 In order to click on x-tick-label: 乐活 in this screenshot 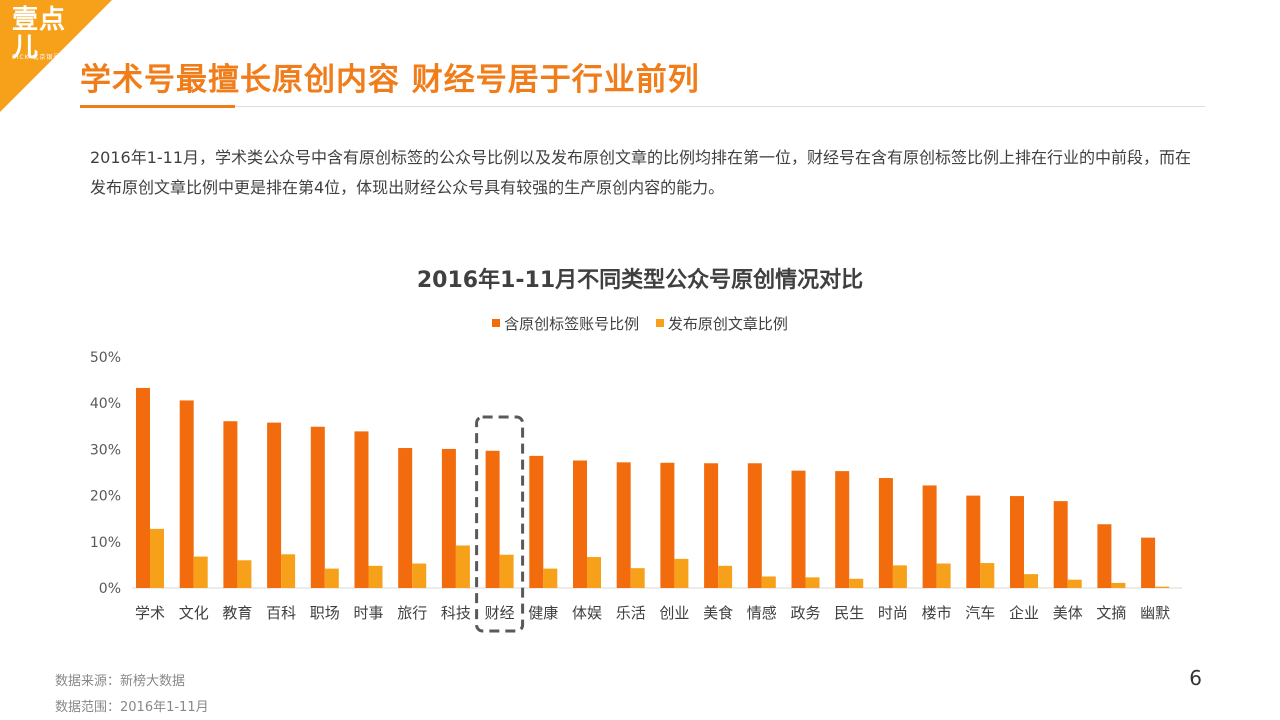, I will do `click(631, 613)`.